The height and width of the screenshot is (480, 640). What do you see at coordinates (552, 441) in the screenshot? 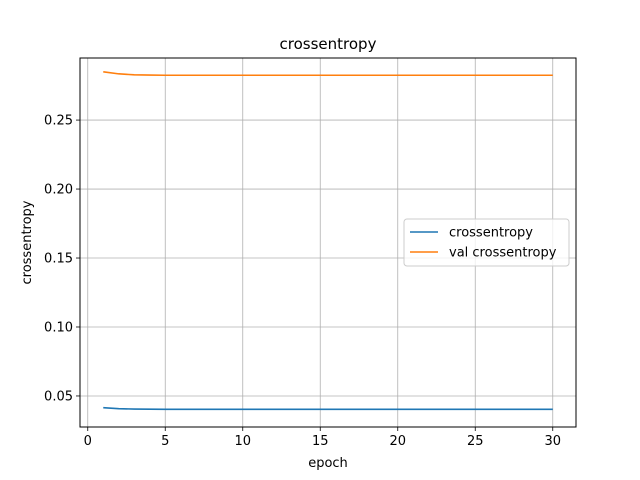
I see `x-tick-label: 30` at bounding box center [552, 441].